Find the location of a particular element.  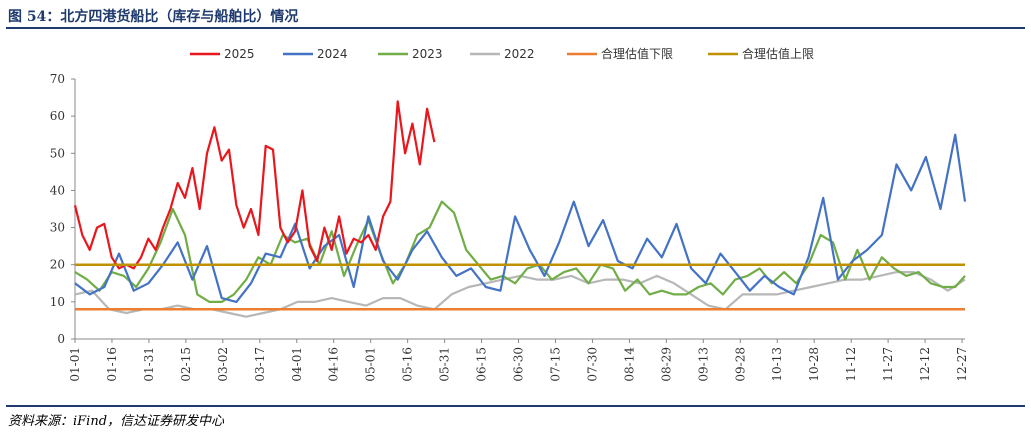

x-tick-label: 02-15 is located at coordinates (186, 364).